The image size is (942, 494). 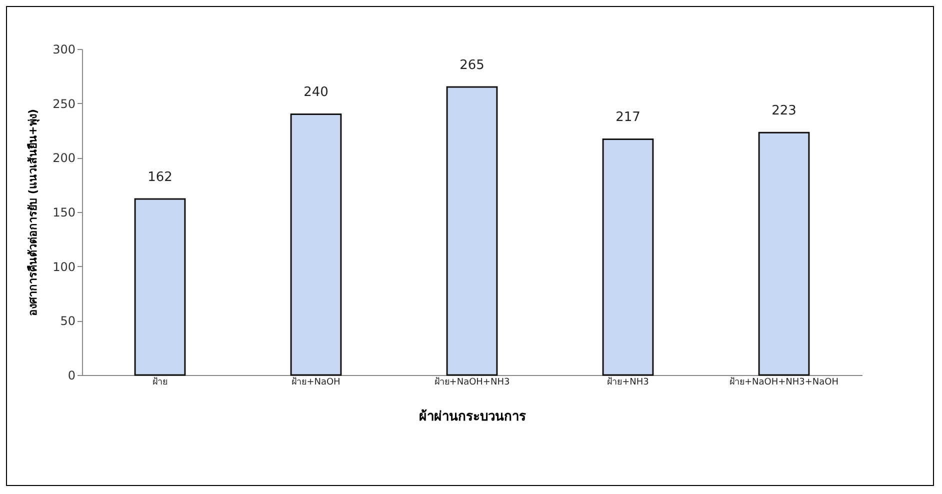 What do you see at coordinates (64, 103) in the screenshot?
I see `y-tick-label: 250` at bounding box center [64, 103].